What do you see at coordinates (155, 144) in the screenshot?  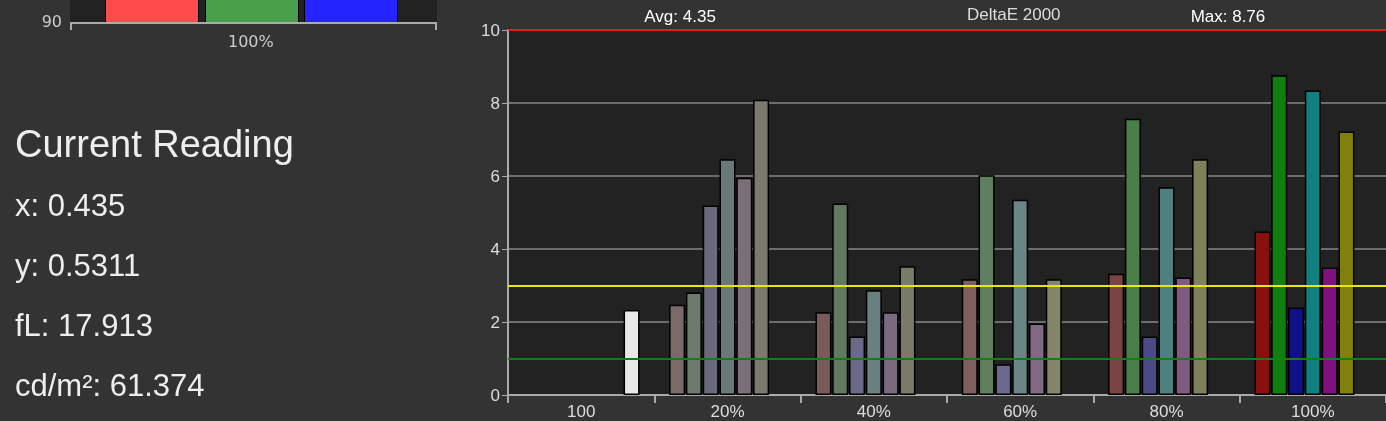 I see `text: Current Reading` at bounding box center [155, 144].